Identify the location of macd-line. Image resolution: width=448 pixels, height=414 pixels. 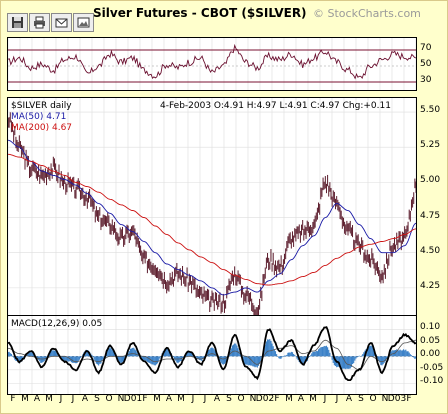
(212, 353).